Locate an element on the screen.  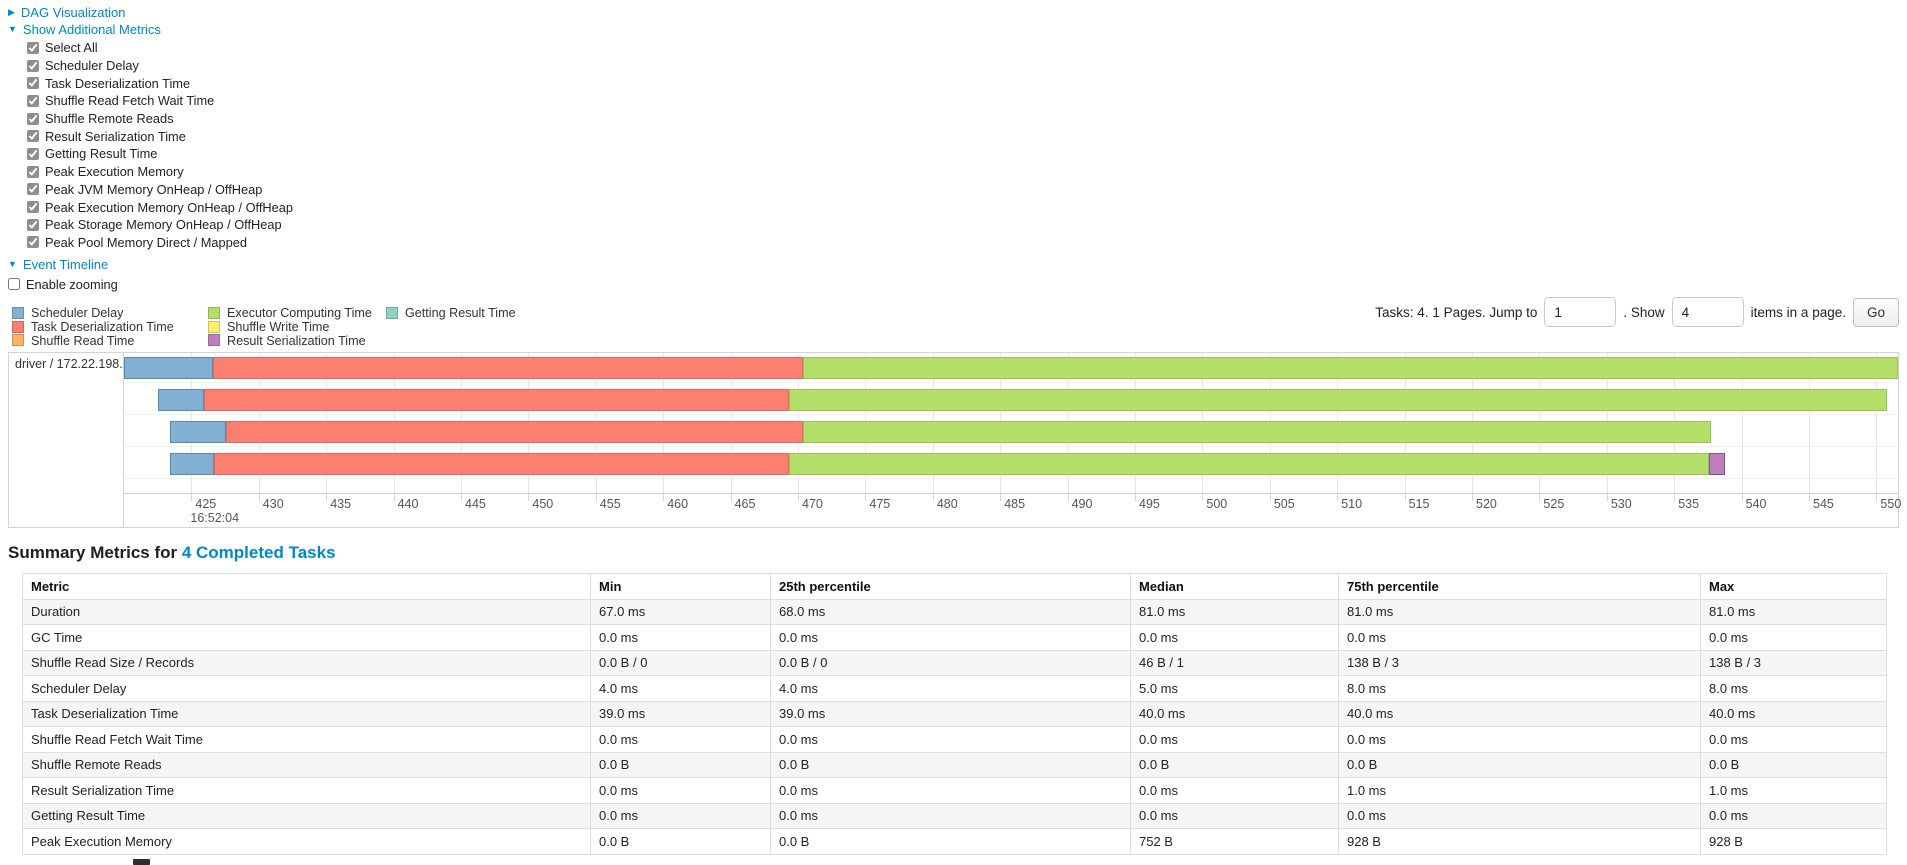
task-4-segment-executor_computing is located at coordinates (1249, 464).